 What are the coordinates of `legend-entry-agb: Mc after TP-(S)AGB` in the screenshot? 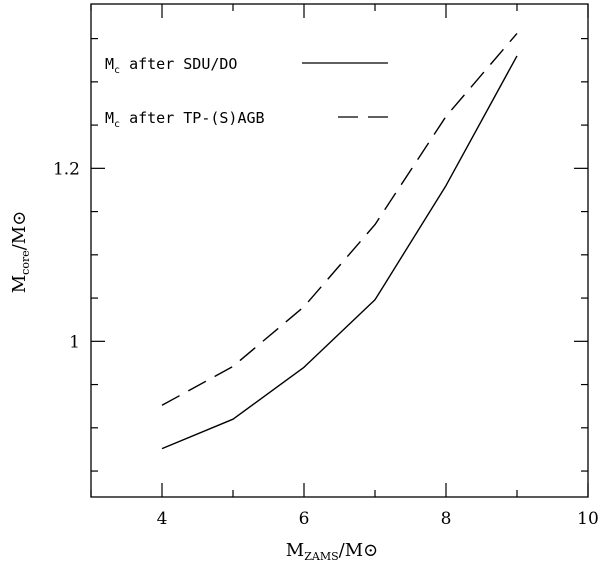 It's located at (185, 119).